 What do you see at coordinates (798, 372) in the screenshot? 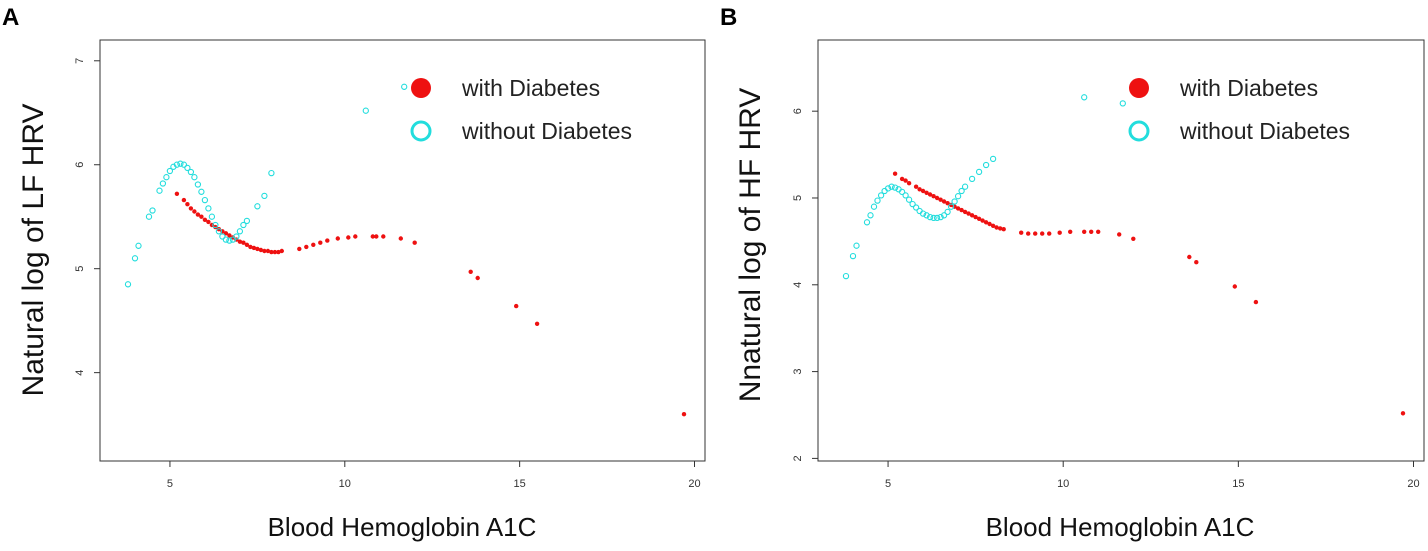
I see `y-tick-label: 3` at bounding box center [798, 372].